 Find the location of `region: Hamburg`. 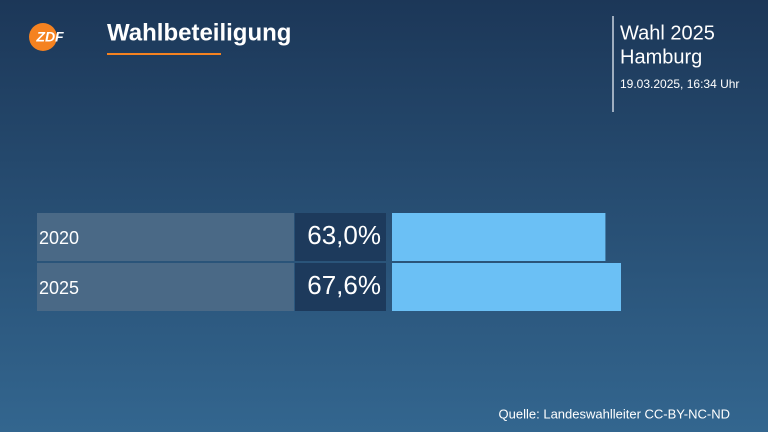

region: Hamburg is located at coordinates (661, 57).